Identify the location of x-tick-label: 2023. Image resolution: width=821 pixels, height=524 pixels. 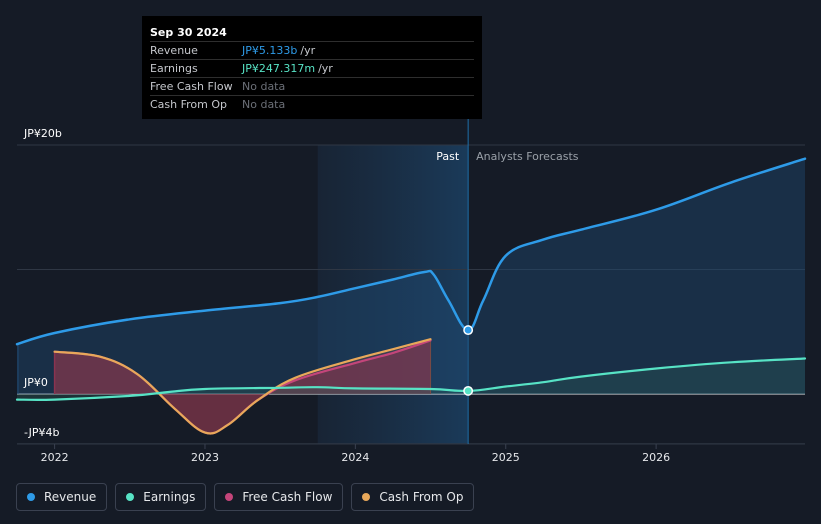
(205, 457).